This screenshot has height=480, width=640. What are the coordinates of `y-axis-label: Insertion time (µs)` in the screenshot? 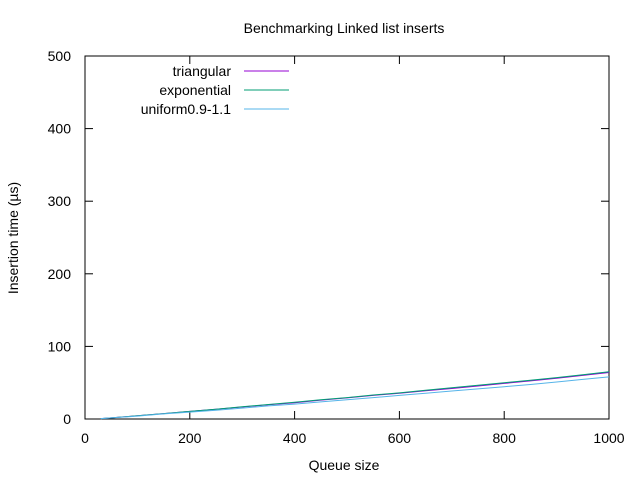 It's located at (13, 238).